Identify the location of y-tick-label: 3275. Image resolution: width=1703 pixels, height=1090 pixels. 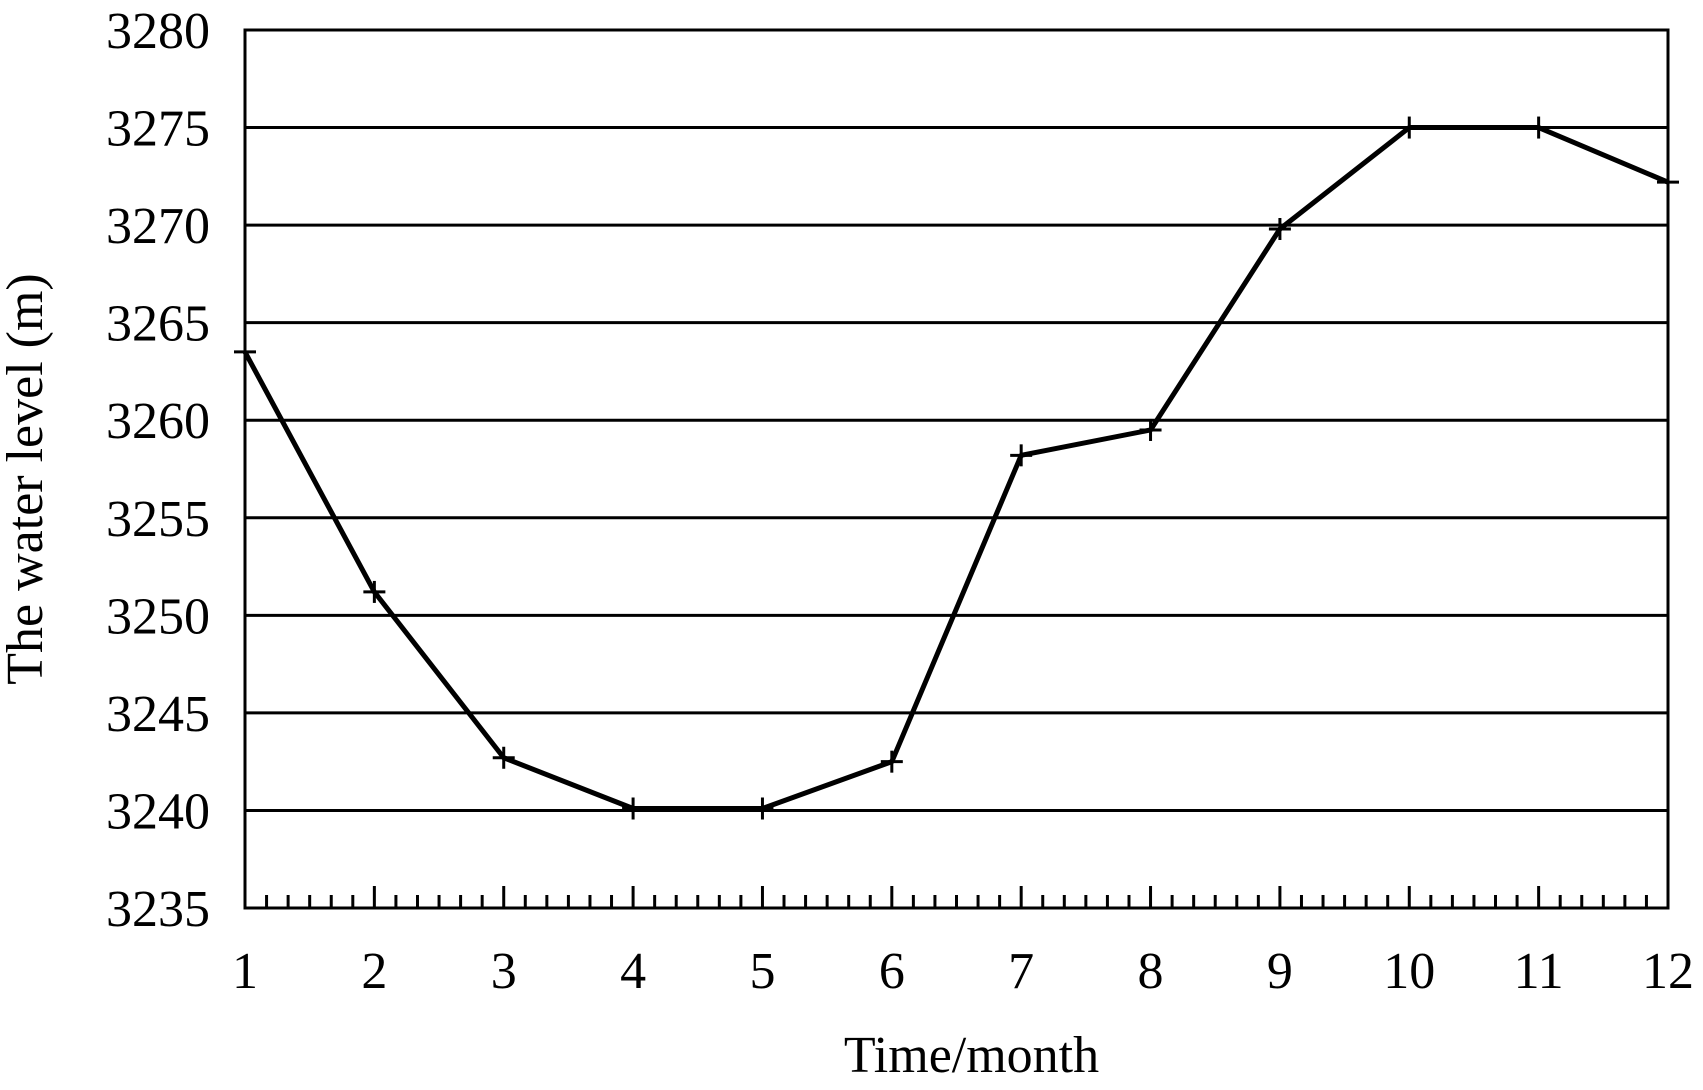
(158, 129).